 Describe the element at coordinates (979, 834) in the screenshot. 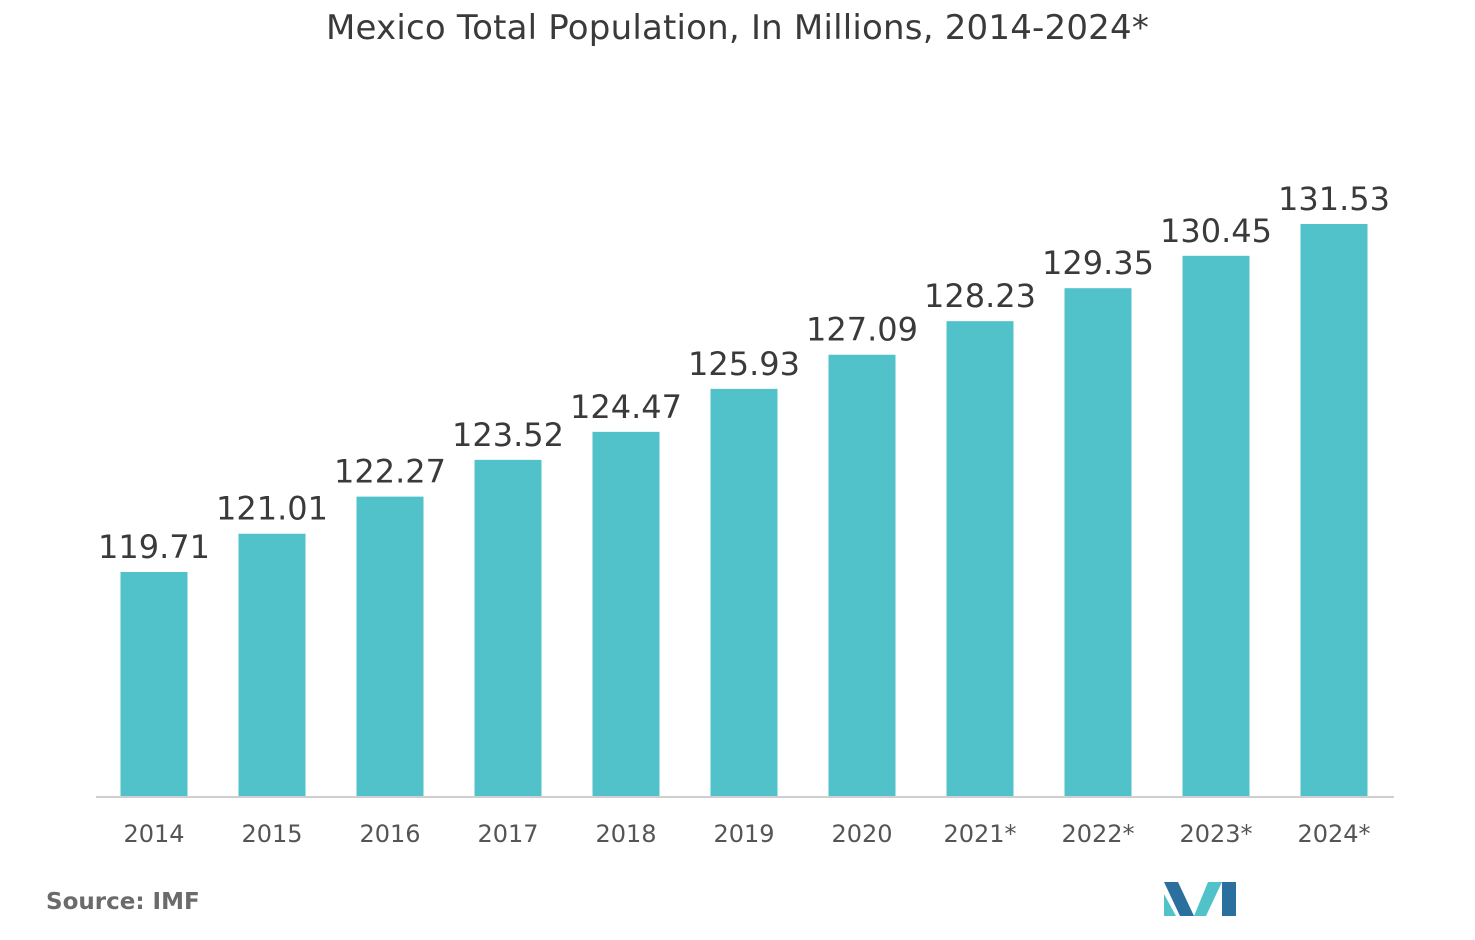

I see `x-tick-label: 2021*` at that location.